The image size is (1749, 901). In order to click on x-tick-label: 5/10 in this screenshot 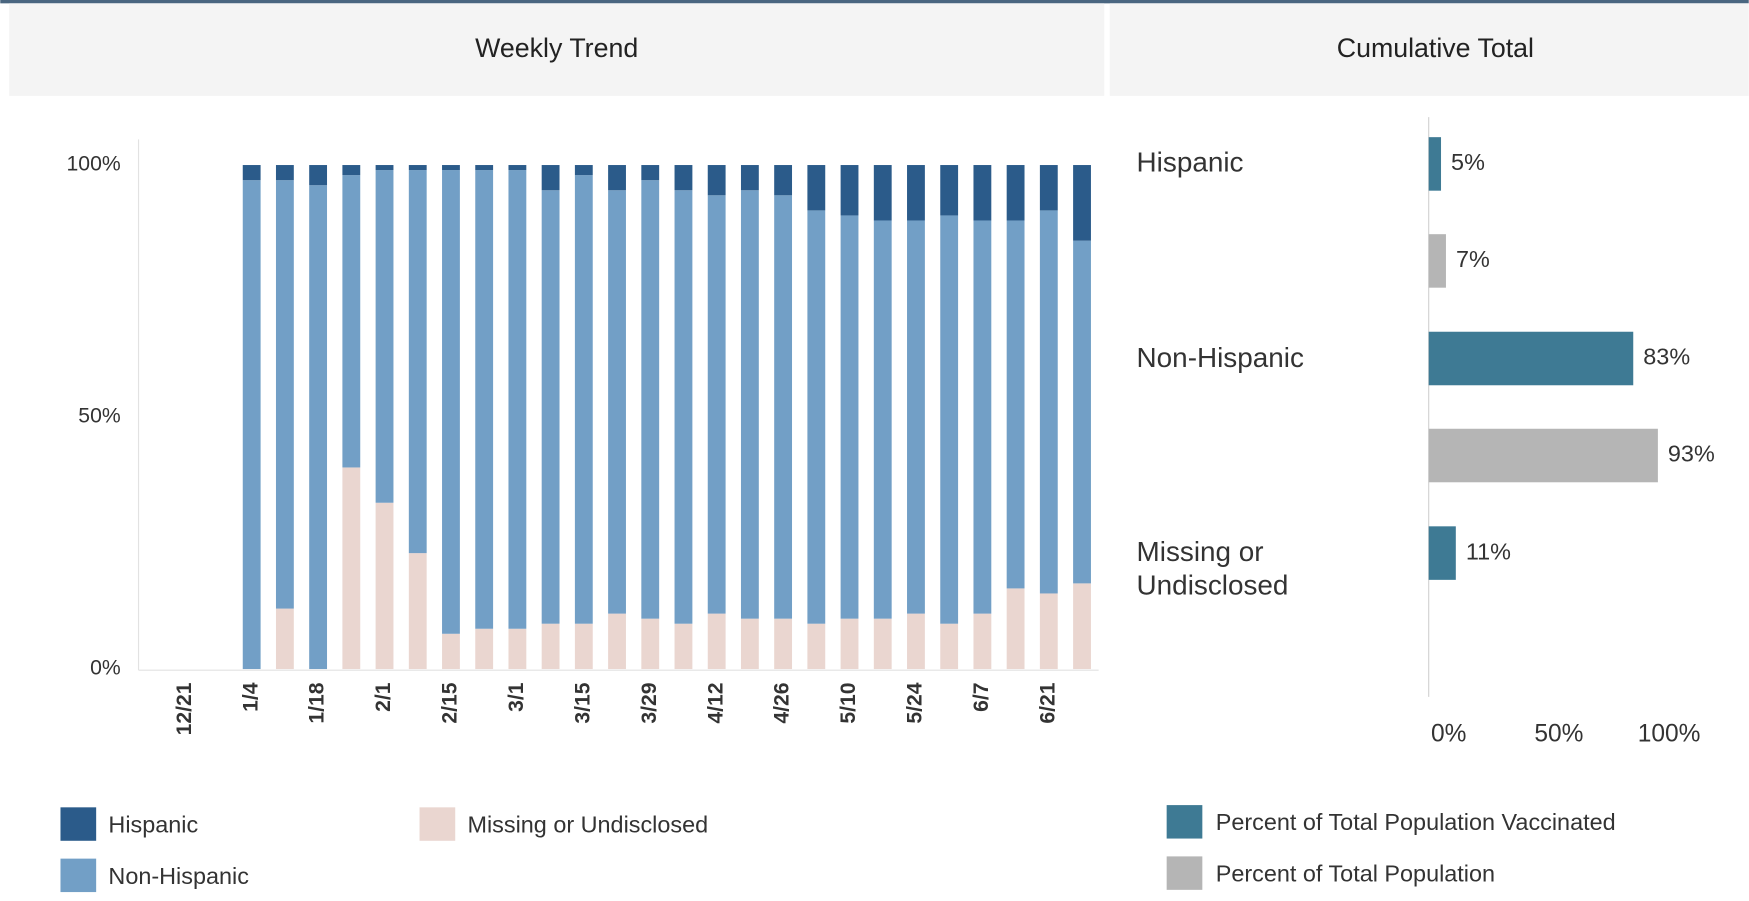, I will do `click(848, 702)`.